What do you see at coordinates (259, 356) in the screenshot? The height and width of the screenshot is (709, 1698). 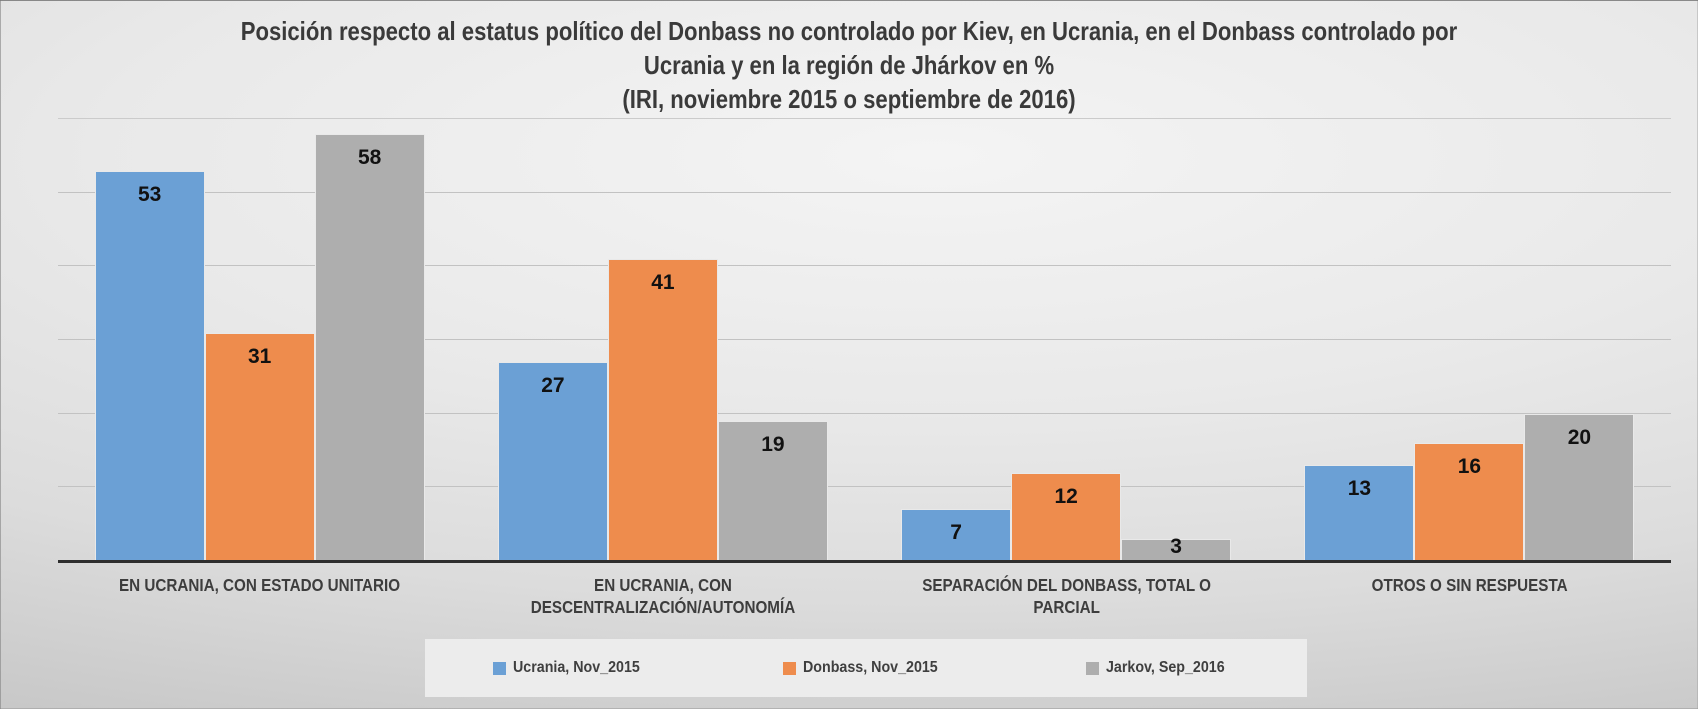 I see `bar-value-label: 31` at bounding box center [259, 356].